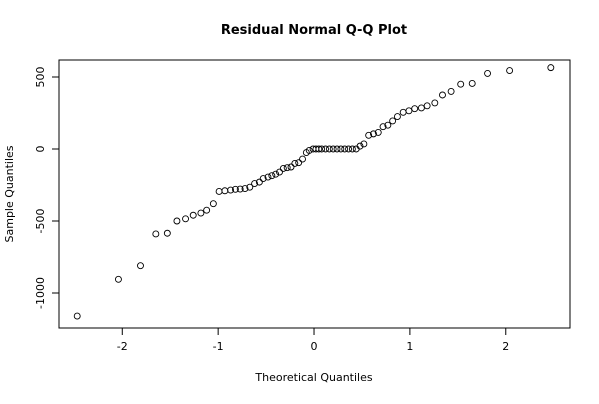  What do you see at coordinates (218, 346) in the screenshot?
I see `x-tick-label: -1` at bounding box center [218, 346].